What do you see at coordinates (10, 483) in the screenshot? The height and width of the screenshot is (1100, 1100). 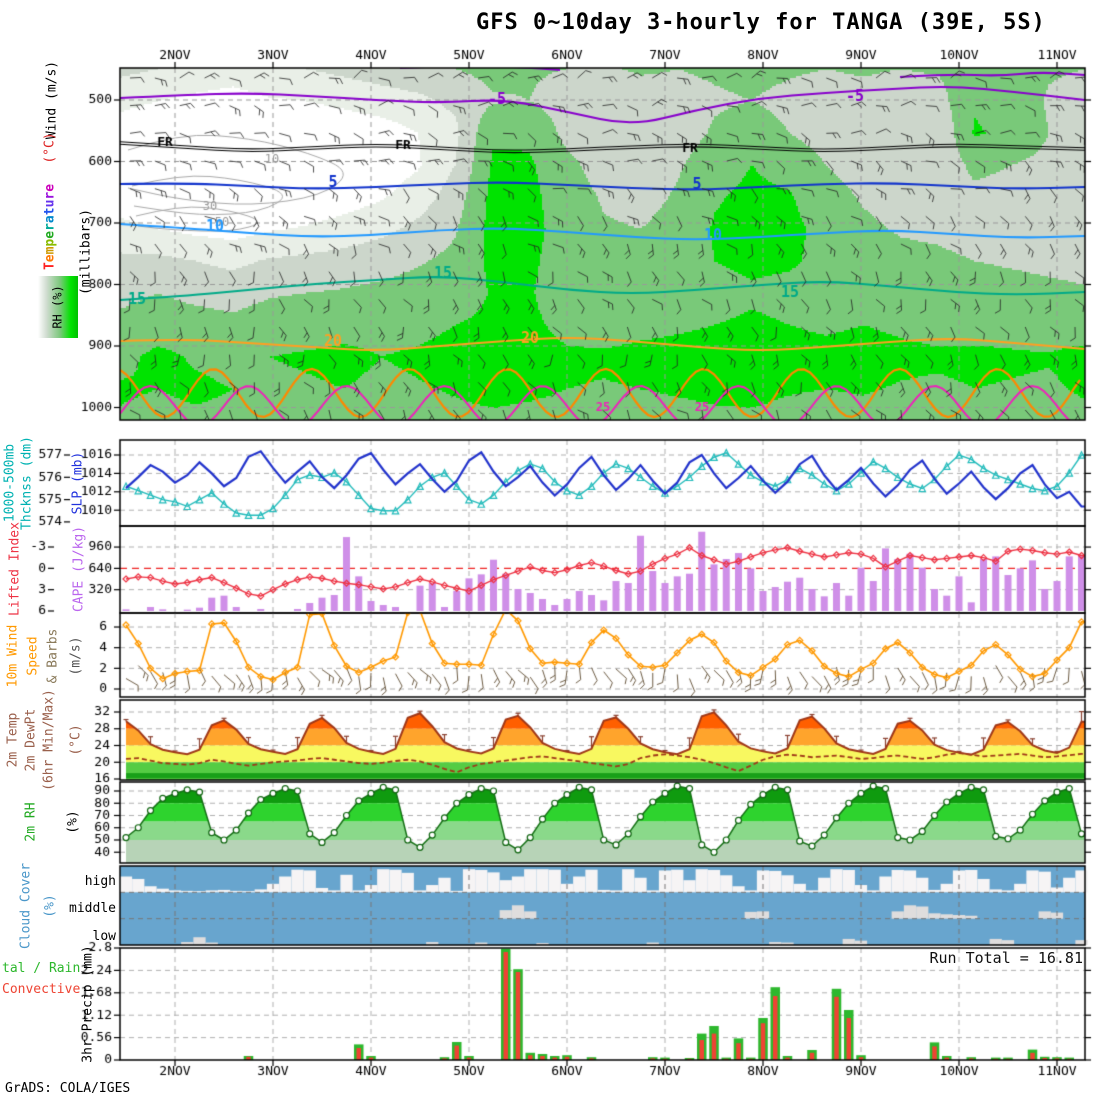 I see `thickness-axis-label-1: 1000-500mb` at bounding box center [10, 483].